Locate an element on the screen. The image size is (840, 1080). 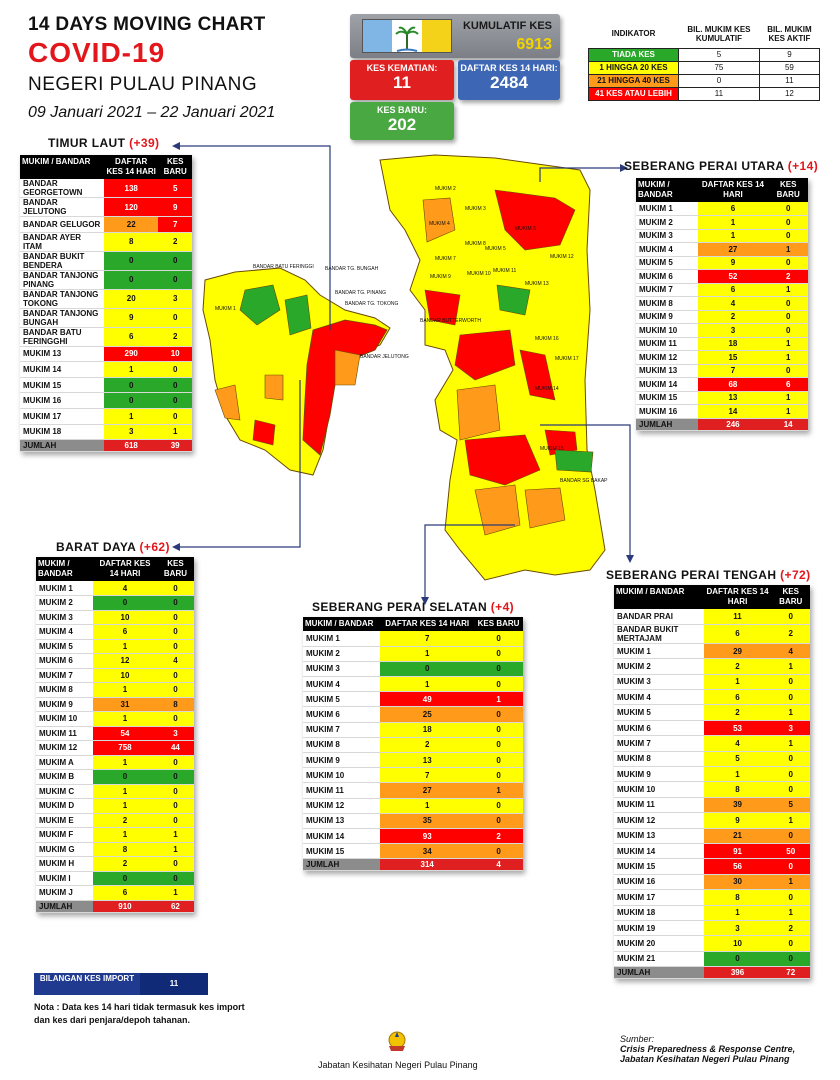
table-row: MUKIM 12 9 1 is located at coordinates (712, 820).